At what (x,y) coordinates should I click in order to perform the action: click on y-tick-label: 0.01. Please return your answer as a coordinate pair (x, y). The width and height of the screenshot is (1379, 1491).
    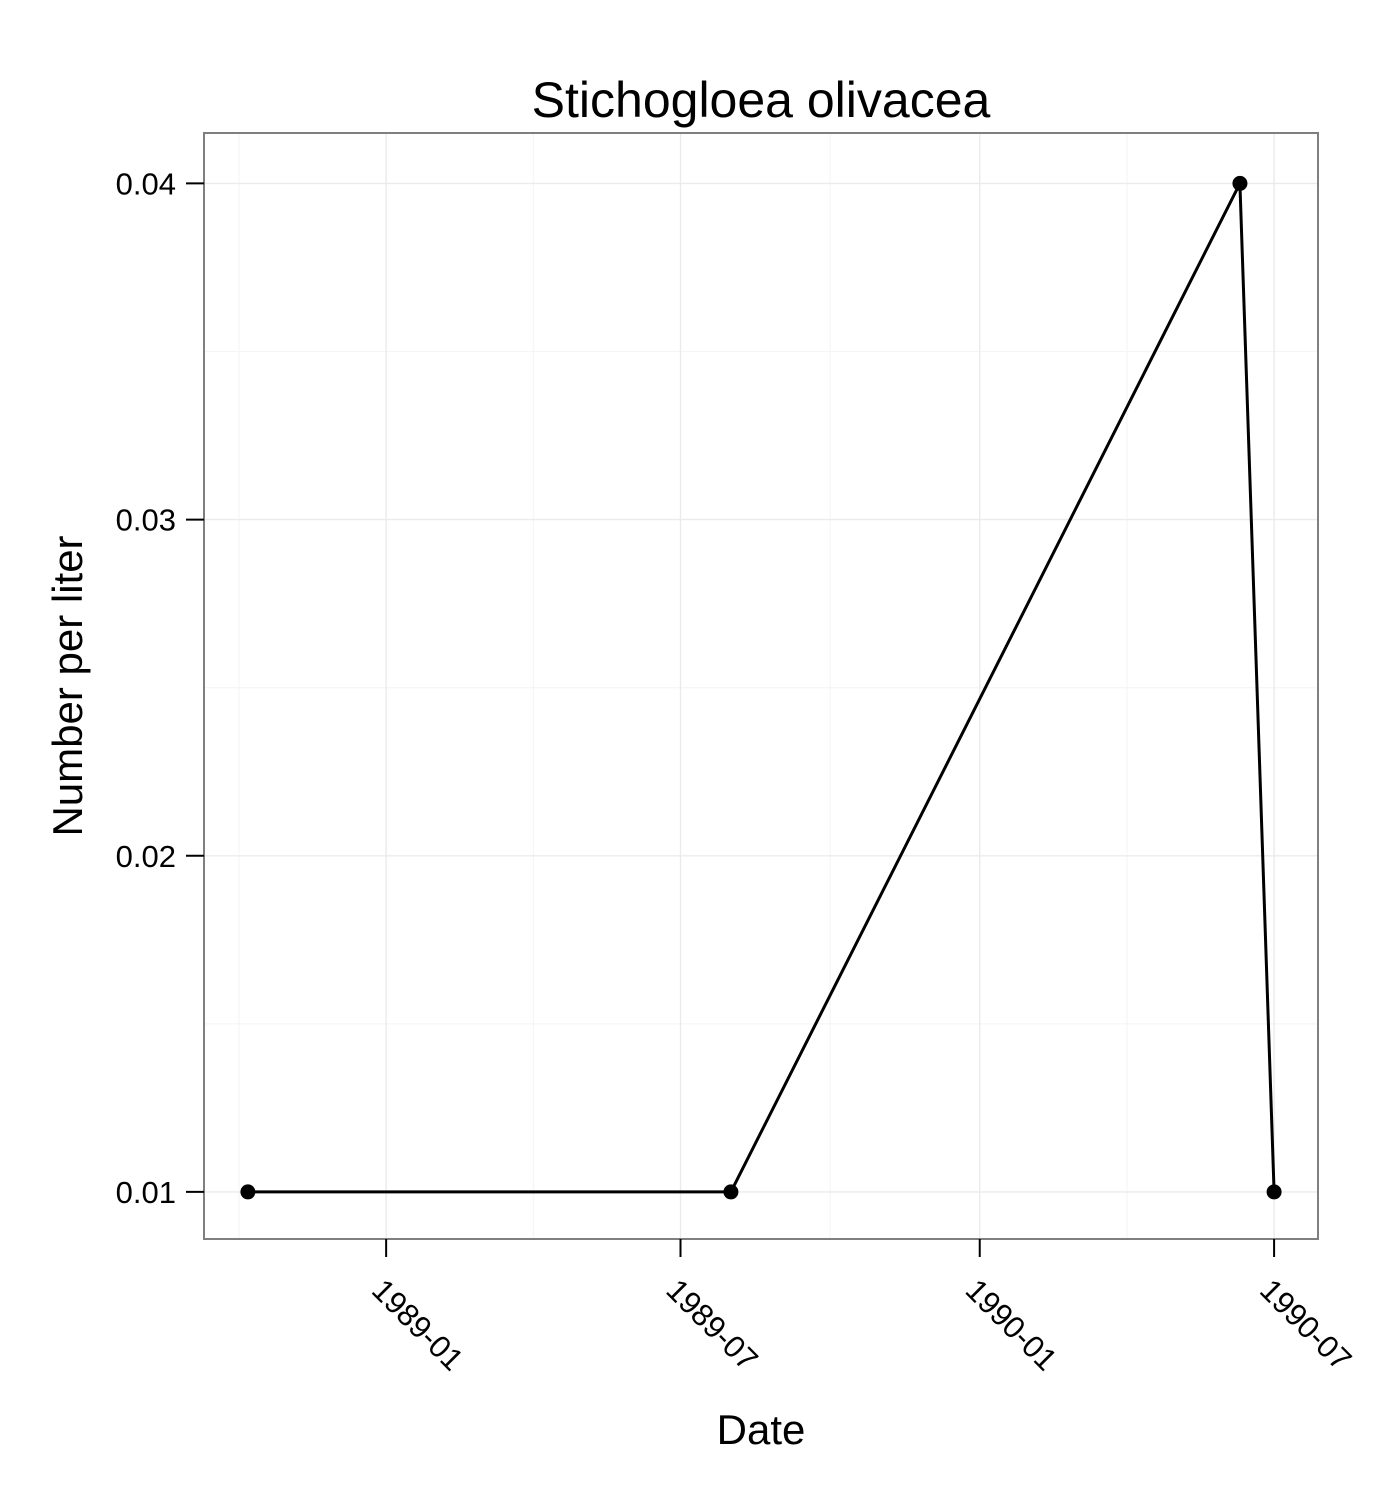
    Looking at the image, I should click on (146, 1192).